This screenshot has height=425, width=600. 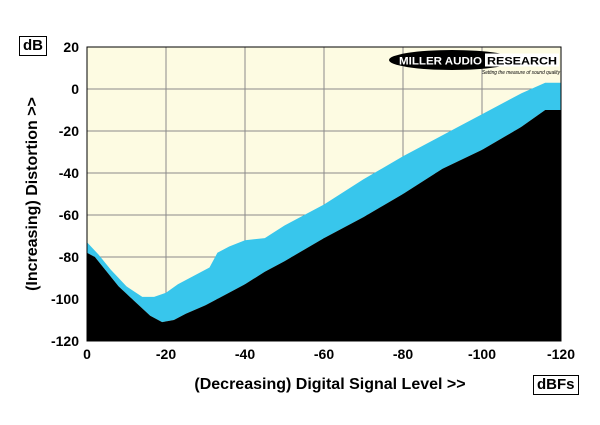 What do you see at coordinates (521, 73) in the screenshot?
I see `svg-text:Setting the measure of sound q: Setting the measure of sound quality` at bounding box center [521, 73].